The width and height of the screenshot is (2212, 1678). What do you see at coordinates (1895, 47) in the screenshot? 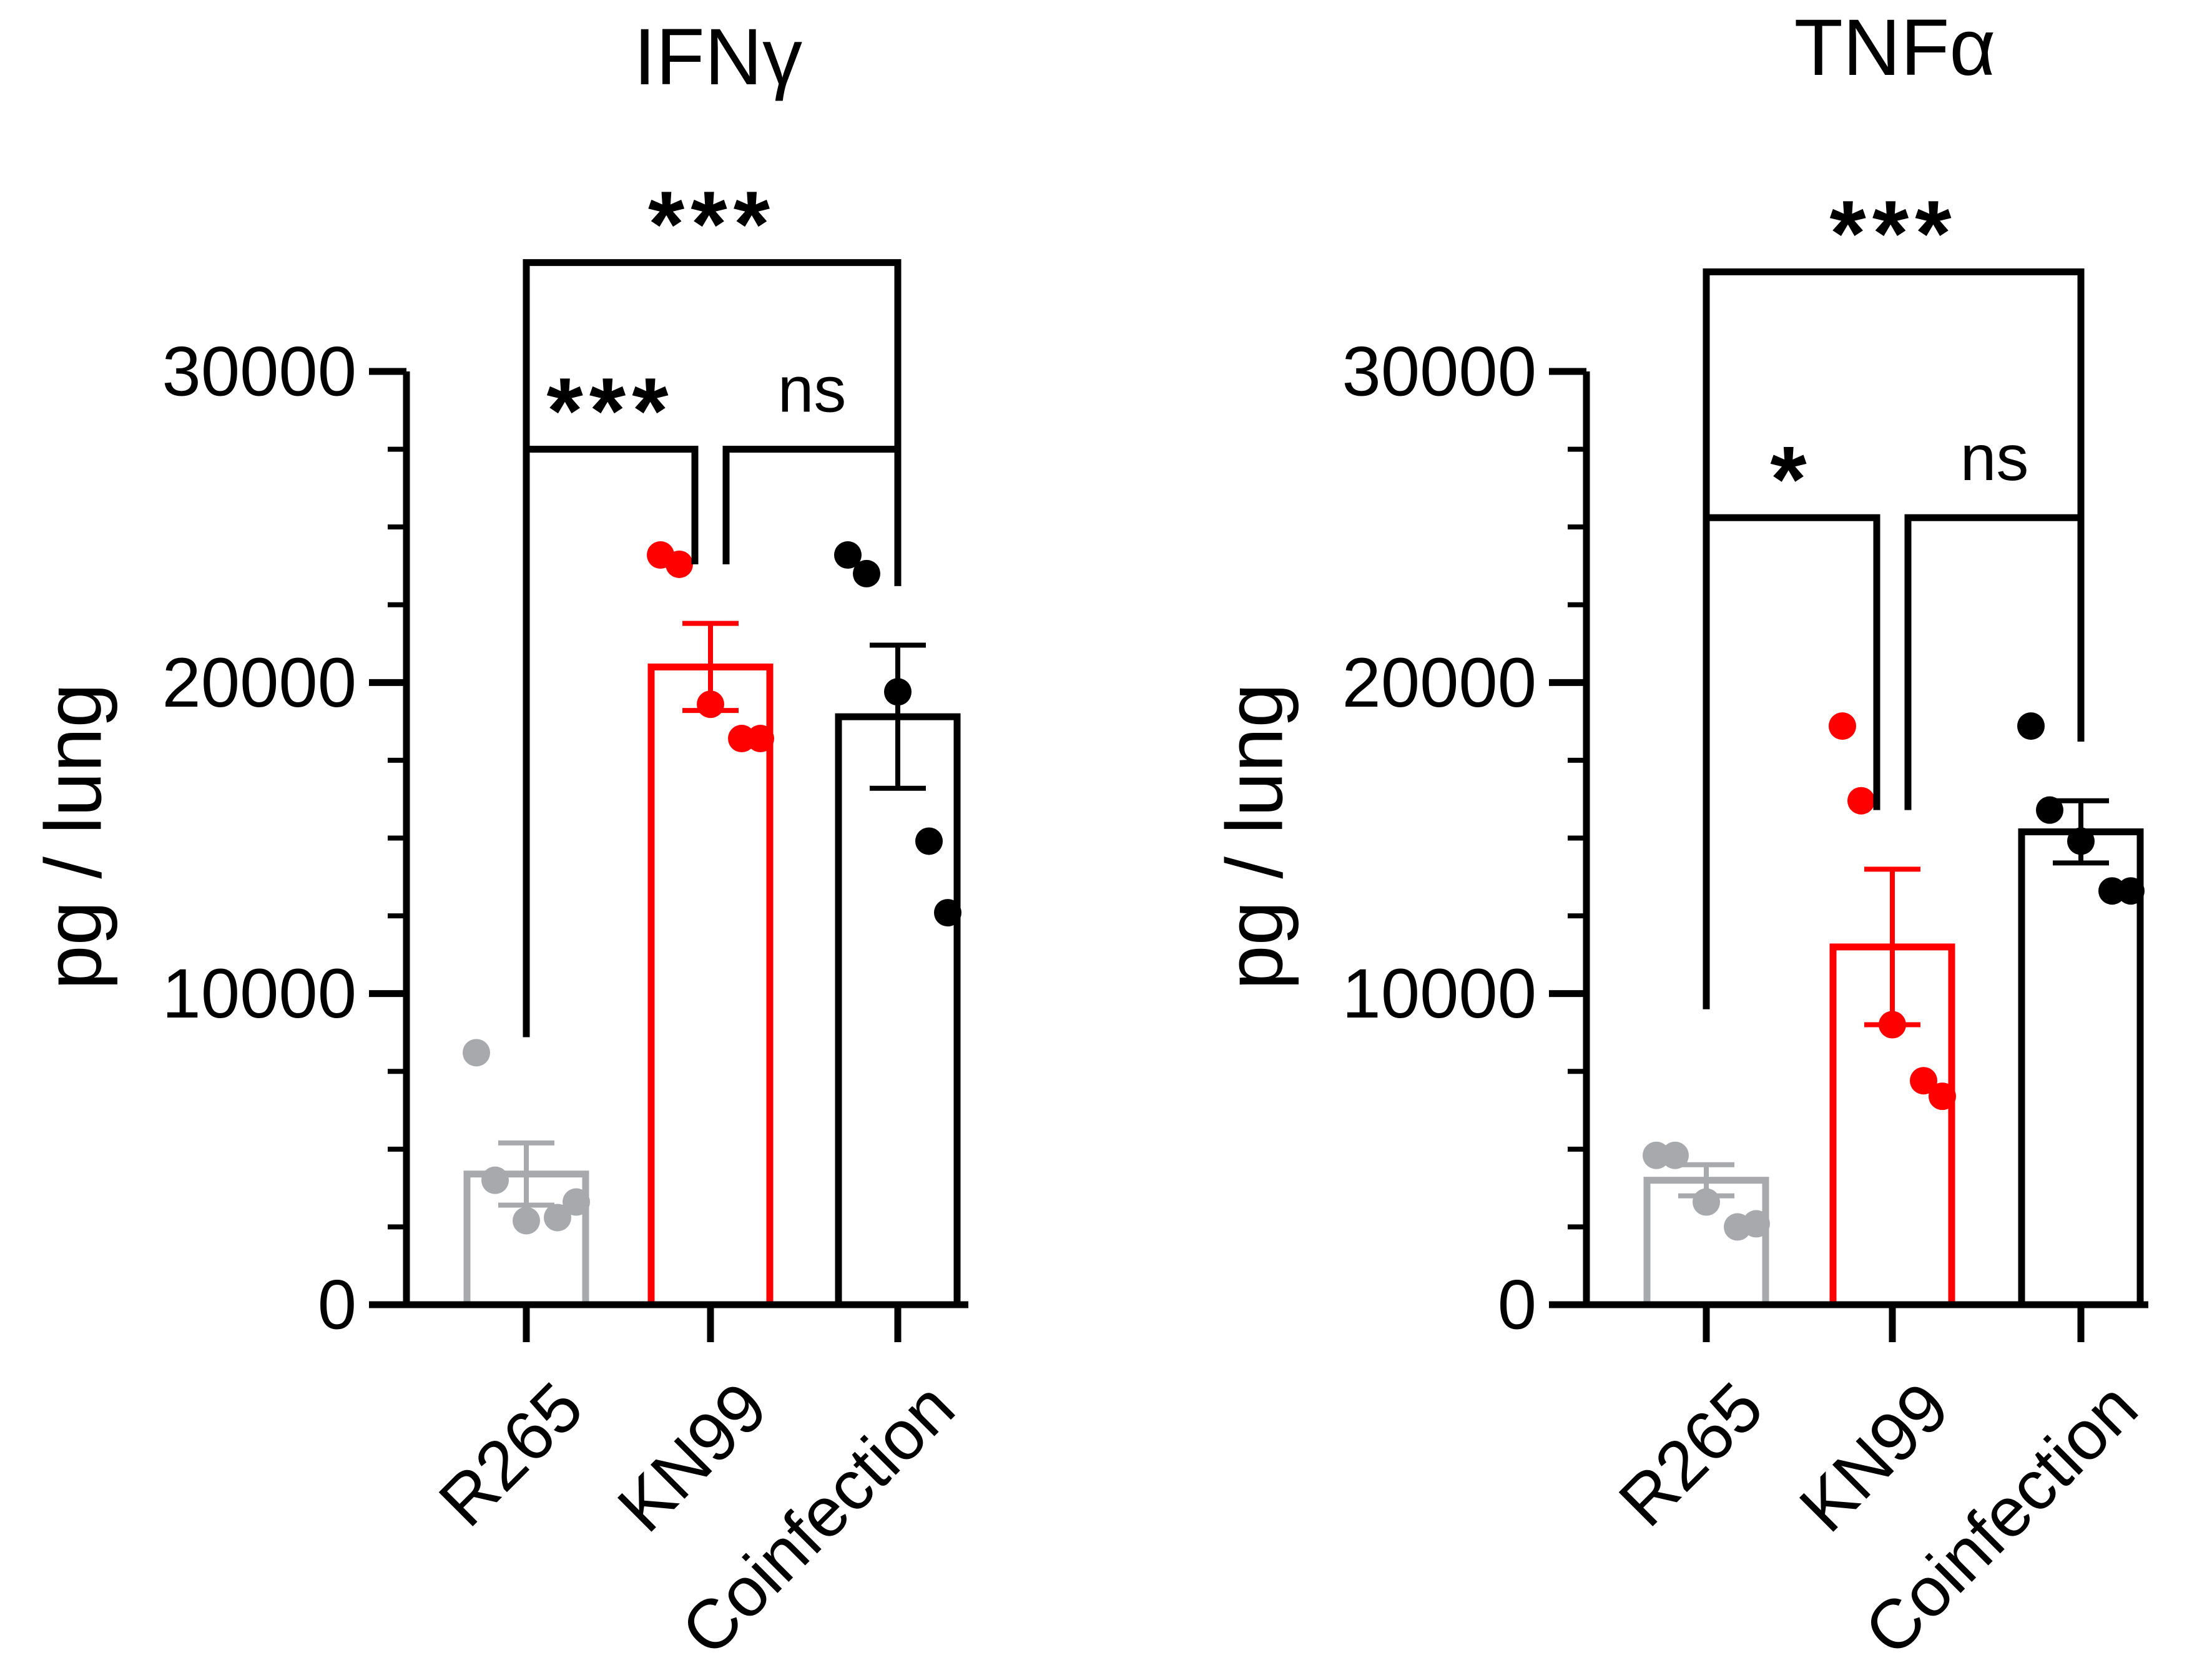
I see `chart-title: TNFα` at bounding box center [1895, 47].